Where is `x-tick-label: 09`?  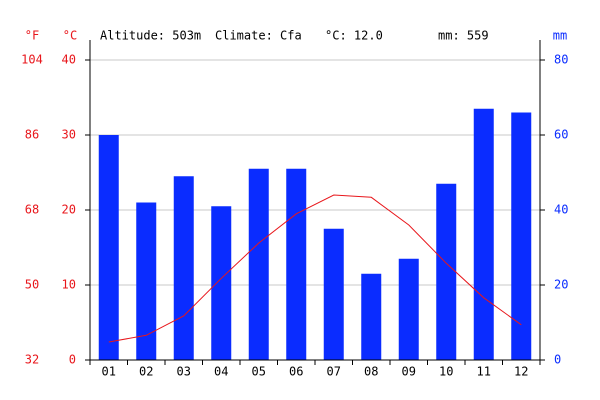
x-tick-label: 09 is located at coordinates (409, 372).